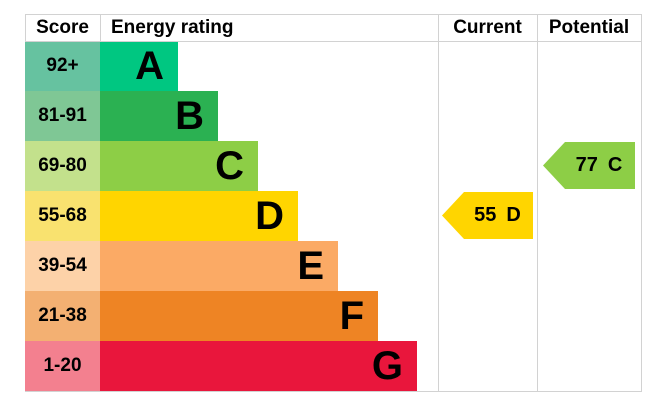 The image size is (667, 403). What do you see at coordinates (179, 166) in the screenshot?
I see `band-c: C` at bounding box center [179, 166].